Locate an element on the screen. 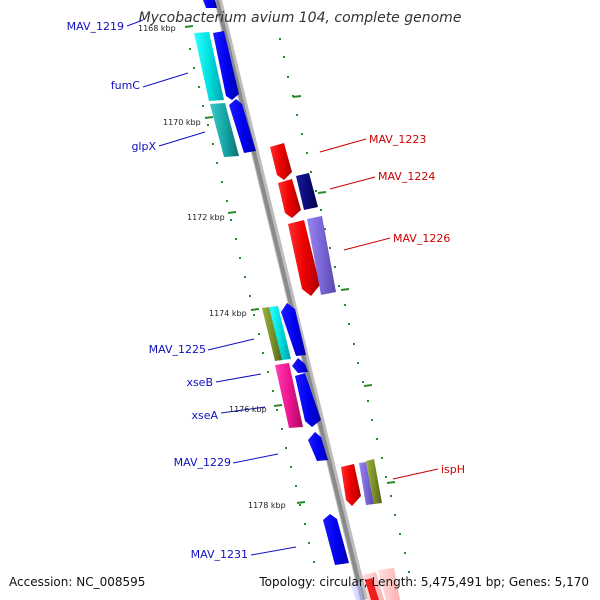  gene-xseA is located at coordinates (298, 395).